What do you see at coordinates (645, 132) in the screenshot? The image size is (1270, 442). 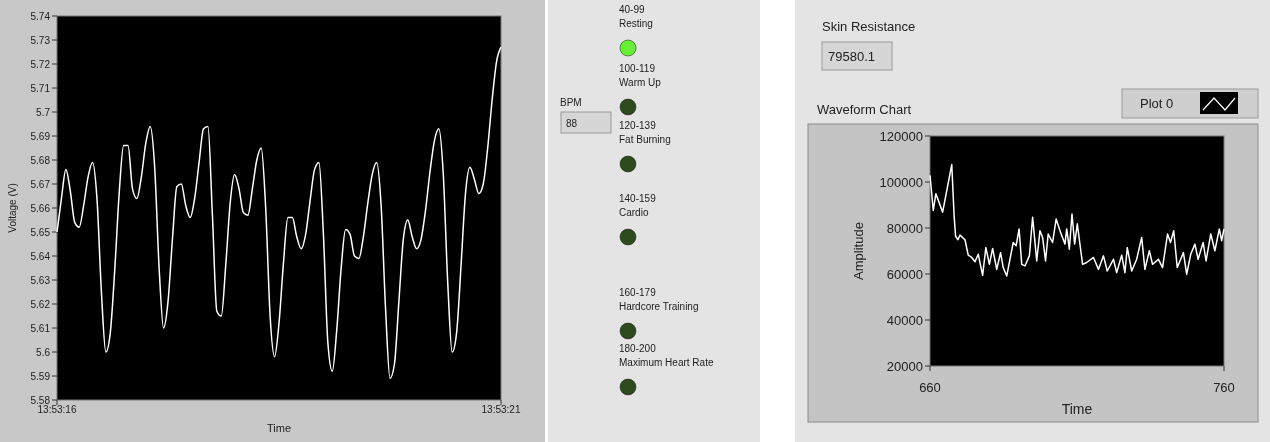 I see `category-label: 120-139 Fat Burning` at bounding box center [645, 132].